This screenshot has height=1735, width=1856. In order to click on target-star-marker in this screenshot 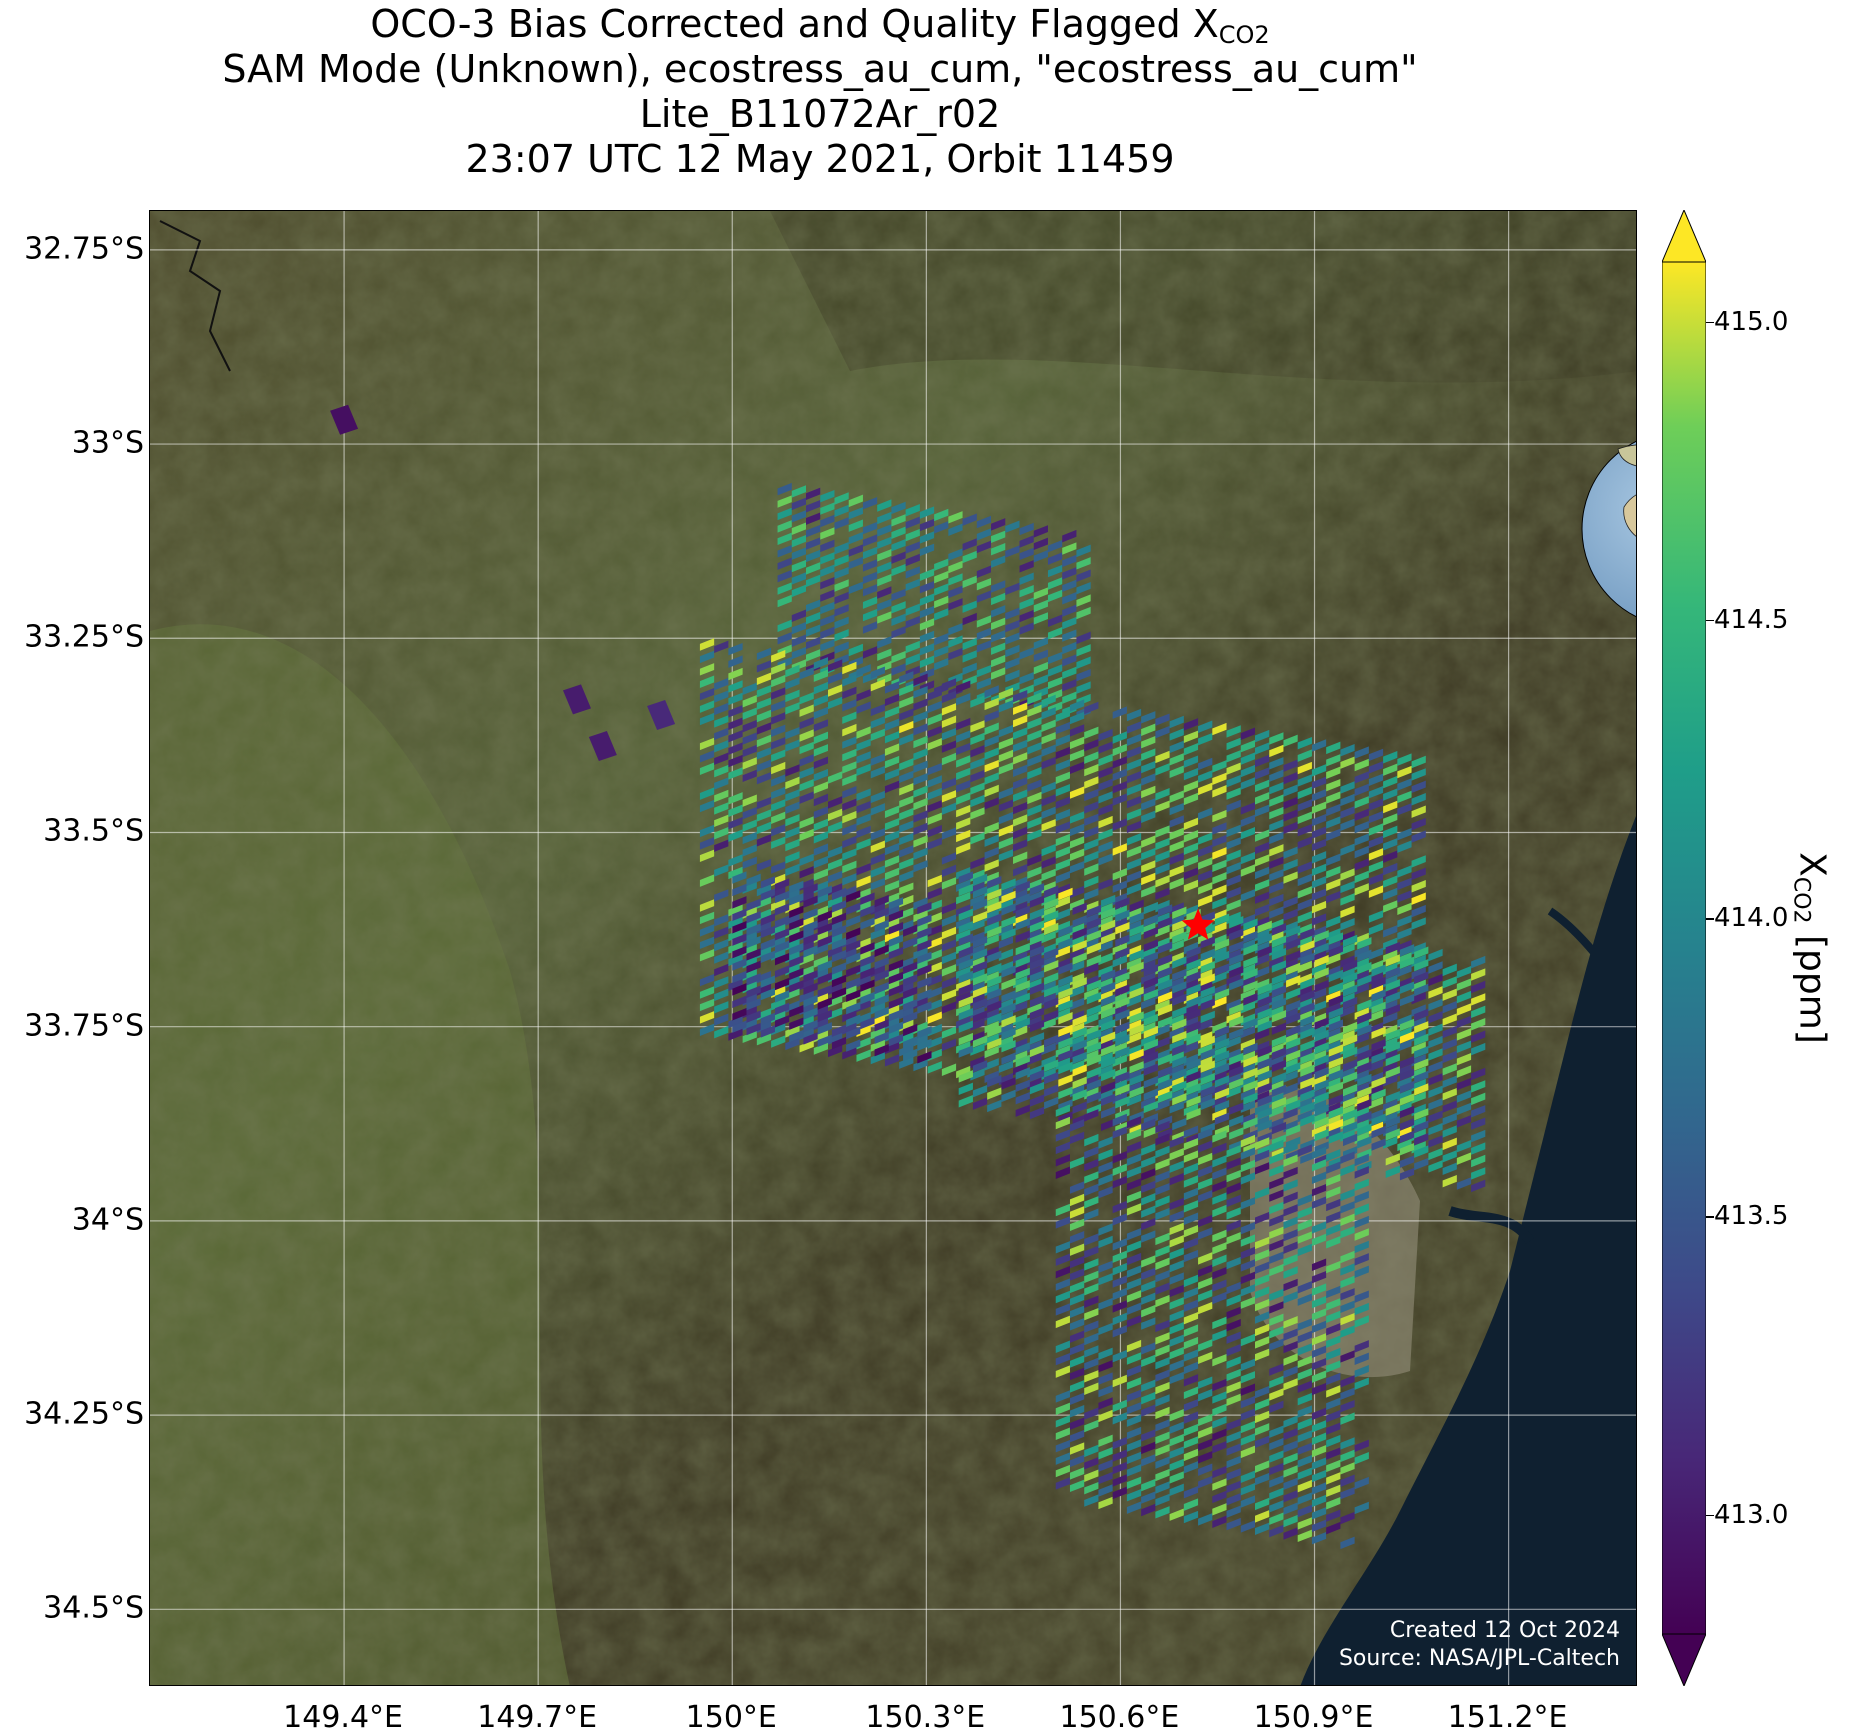, I will do `click(1198, 924)`.